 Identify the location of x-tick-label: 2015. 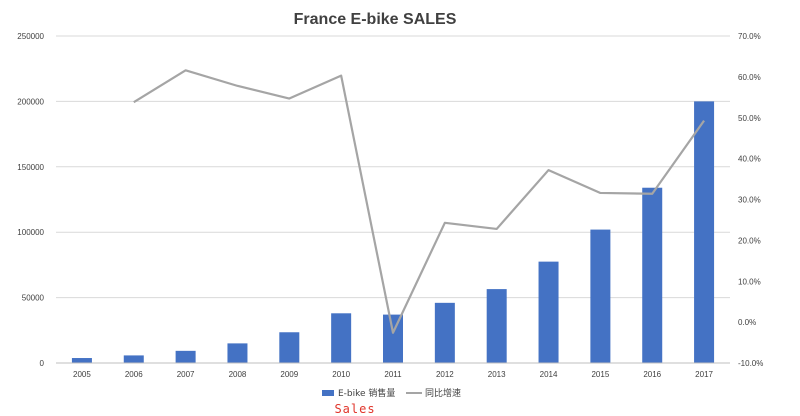
(600, 374).